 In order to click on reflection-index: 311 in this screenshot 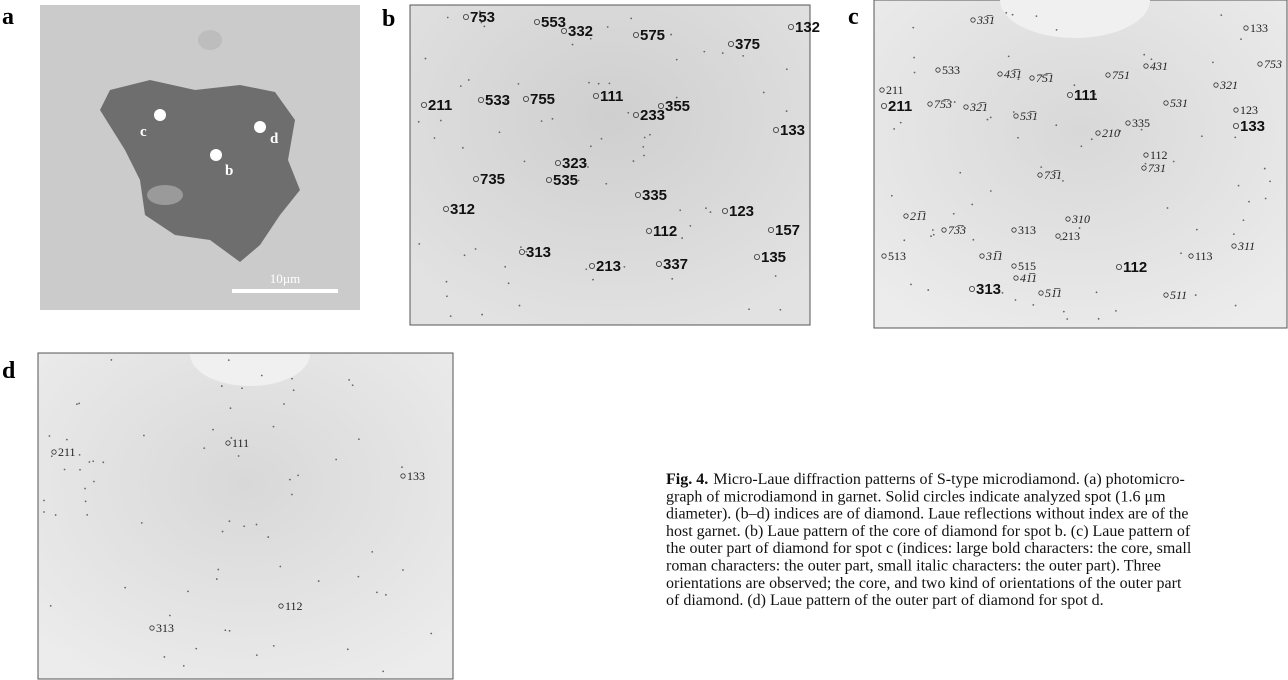, I will do `click(1246, 246)`.